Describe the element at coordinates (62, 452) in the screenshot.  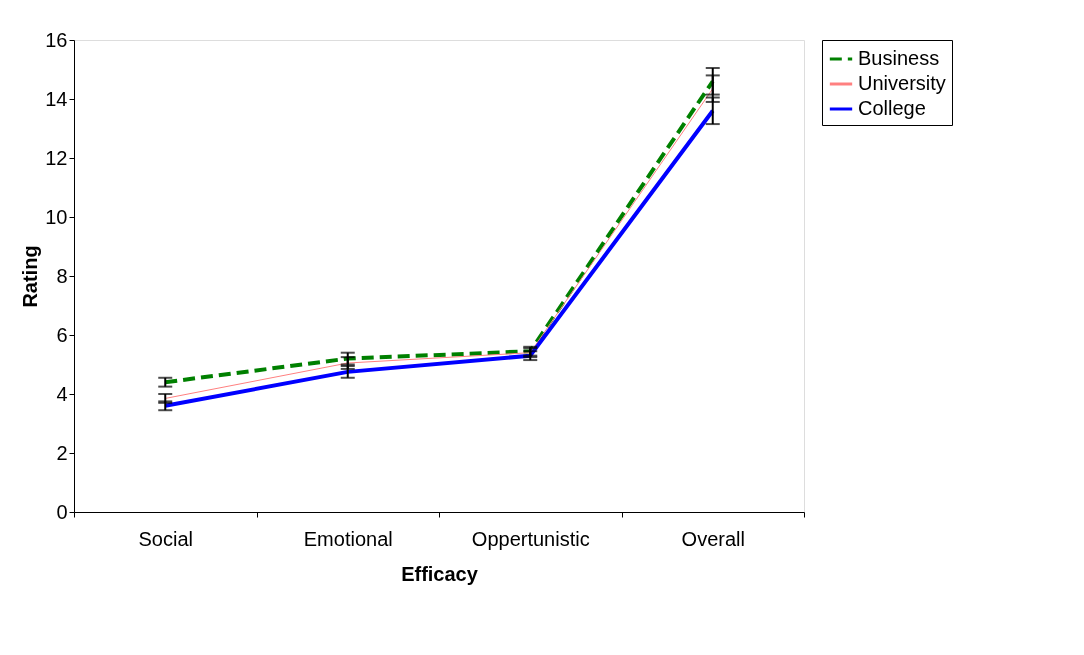
I see `y-tick-label: 2` at that location.